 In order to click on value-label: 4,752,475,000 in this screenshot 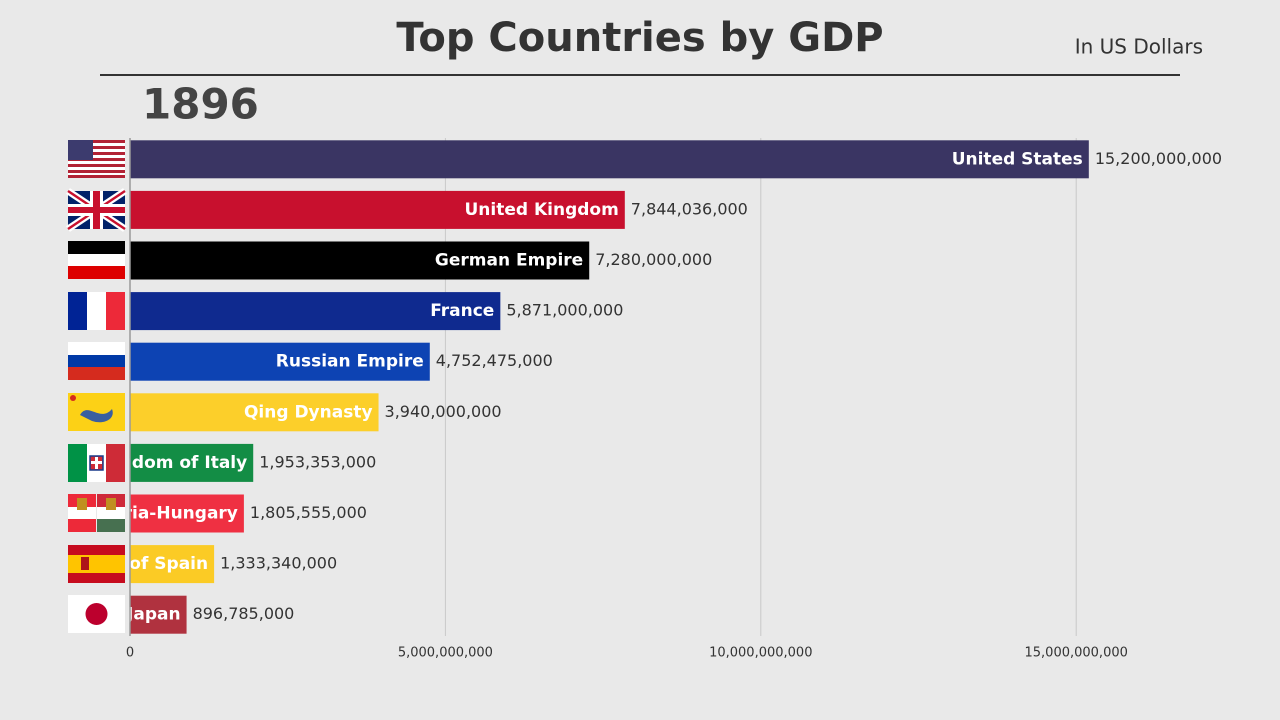, I will do `click(494, 360)`.